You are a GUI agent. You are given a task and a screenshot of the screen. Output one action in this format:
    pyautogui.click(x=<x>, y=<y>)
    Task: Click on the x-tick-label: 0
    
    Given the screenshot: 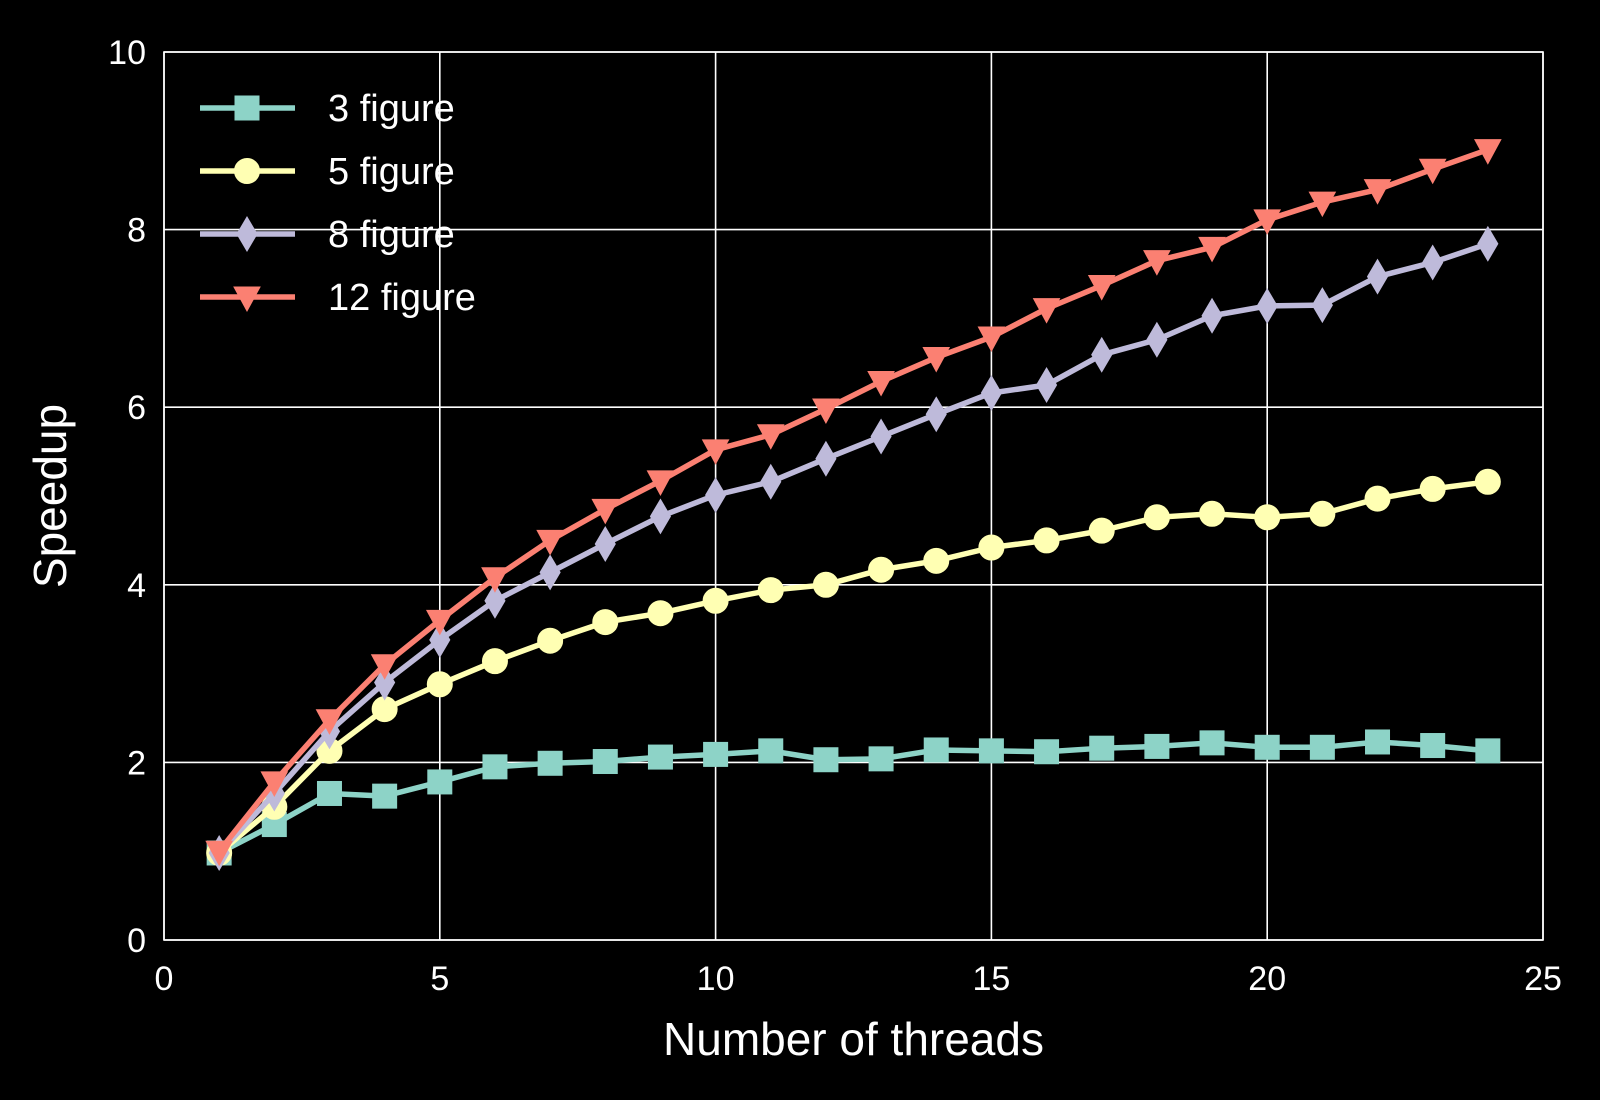 What is the action you would take?
    pyautogui.click(x=164, y=979)
    